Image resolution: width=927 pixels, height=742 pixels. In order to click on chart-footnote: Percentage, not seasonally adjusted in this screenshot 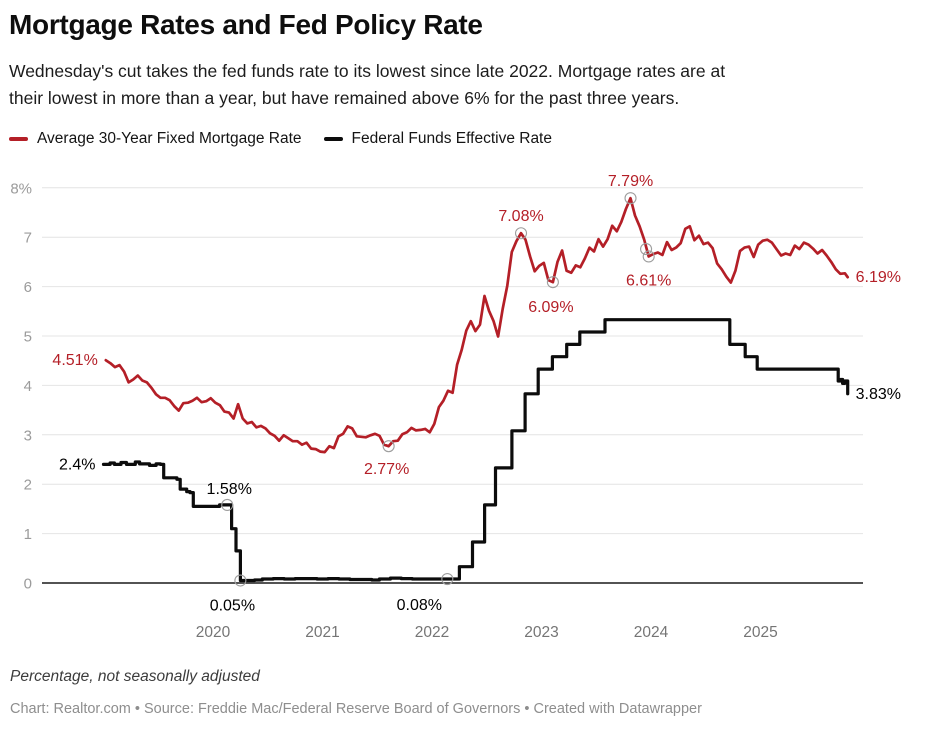, I will do `click(135, 676)`.